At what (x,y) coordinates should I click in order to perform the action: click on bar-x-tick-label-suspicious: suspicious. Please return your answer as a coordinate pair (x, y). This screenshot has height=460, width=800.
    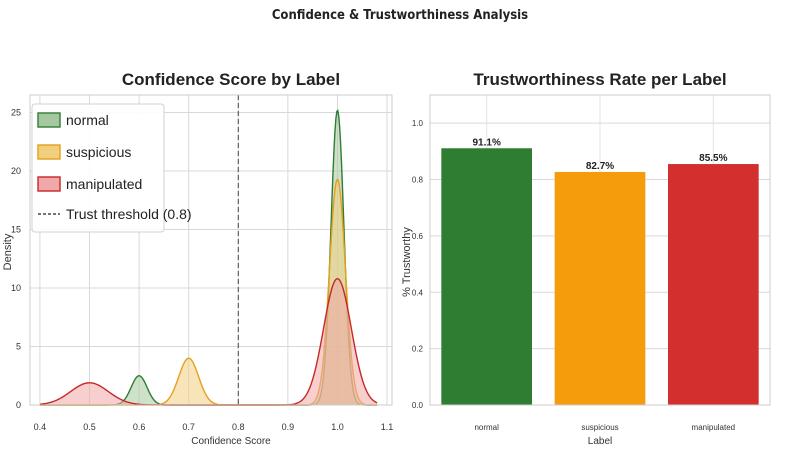
    Looking at the image, I should click on (599, 427).